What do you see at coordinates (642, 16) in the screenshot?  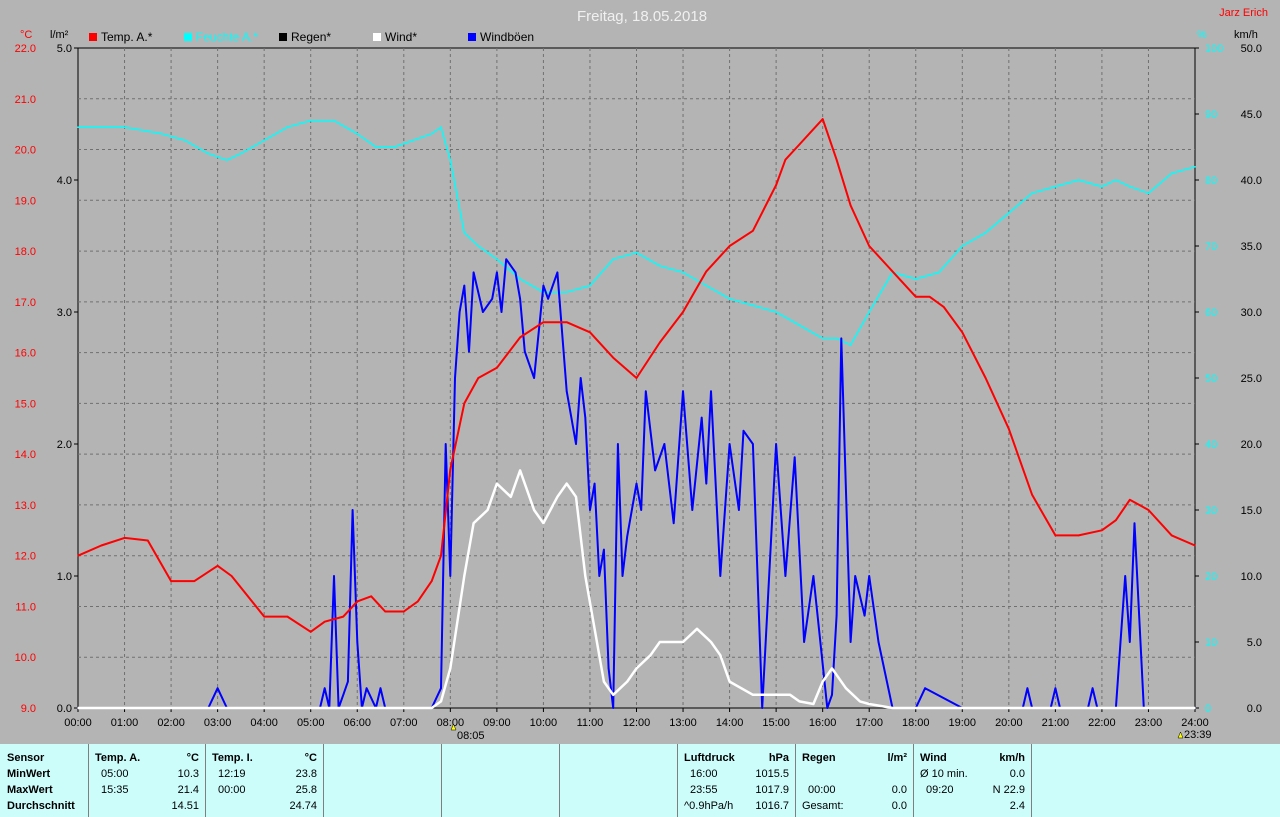 I see `chart-title: Freitag, 18.05.2018` at bounding box center [642, 16].